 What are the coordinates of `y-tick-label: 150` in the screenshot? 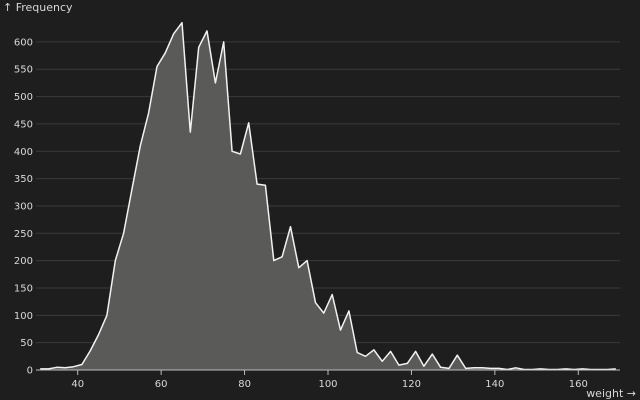 It's located at (23, 288).